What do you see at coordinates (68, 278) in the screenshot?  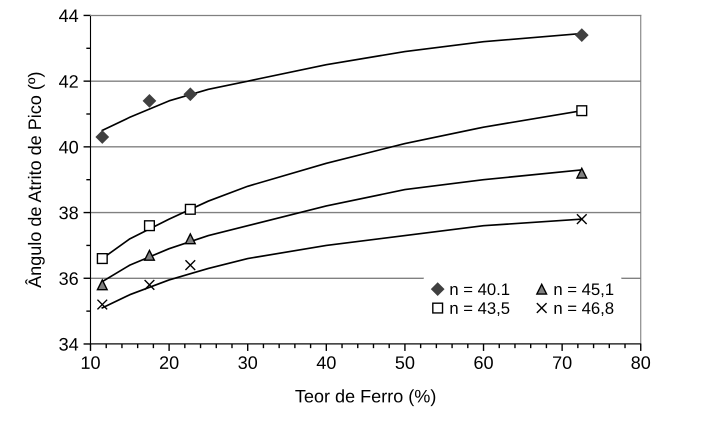 I see `y-tick-label: 36` at bounding box center [68, 278].